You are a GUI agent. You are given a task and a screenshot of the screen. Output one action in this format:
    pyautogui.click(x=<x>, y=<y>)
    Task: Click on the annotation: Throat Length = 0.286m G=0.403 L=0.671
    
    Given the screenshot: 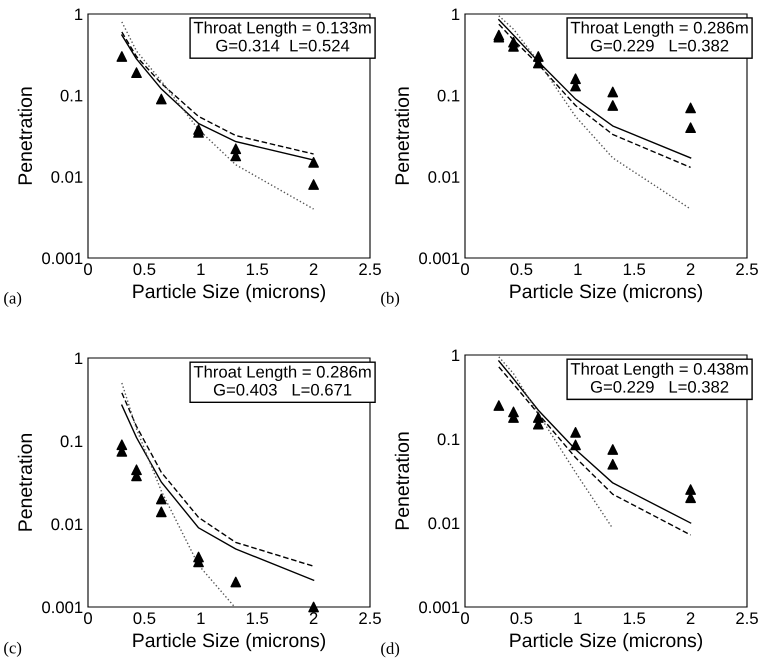 What is the action you would take?
    pyautogui.click(x=282, y=380)
    